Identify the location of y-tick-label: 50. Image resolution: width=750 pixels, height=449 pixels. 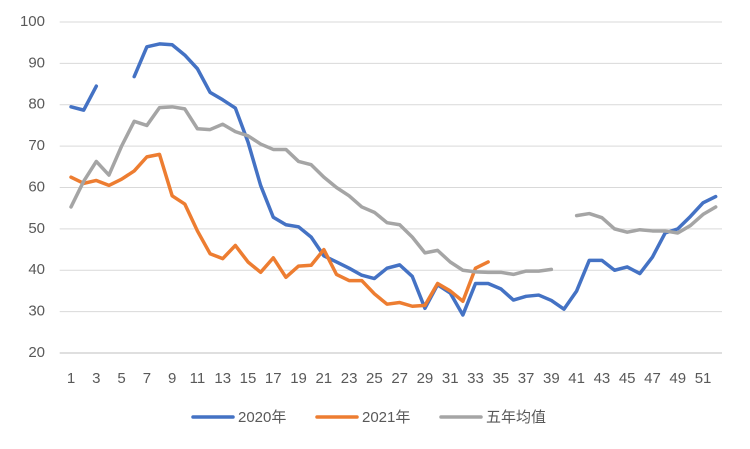
(36, 228).